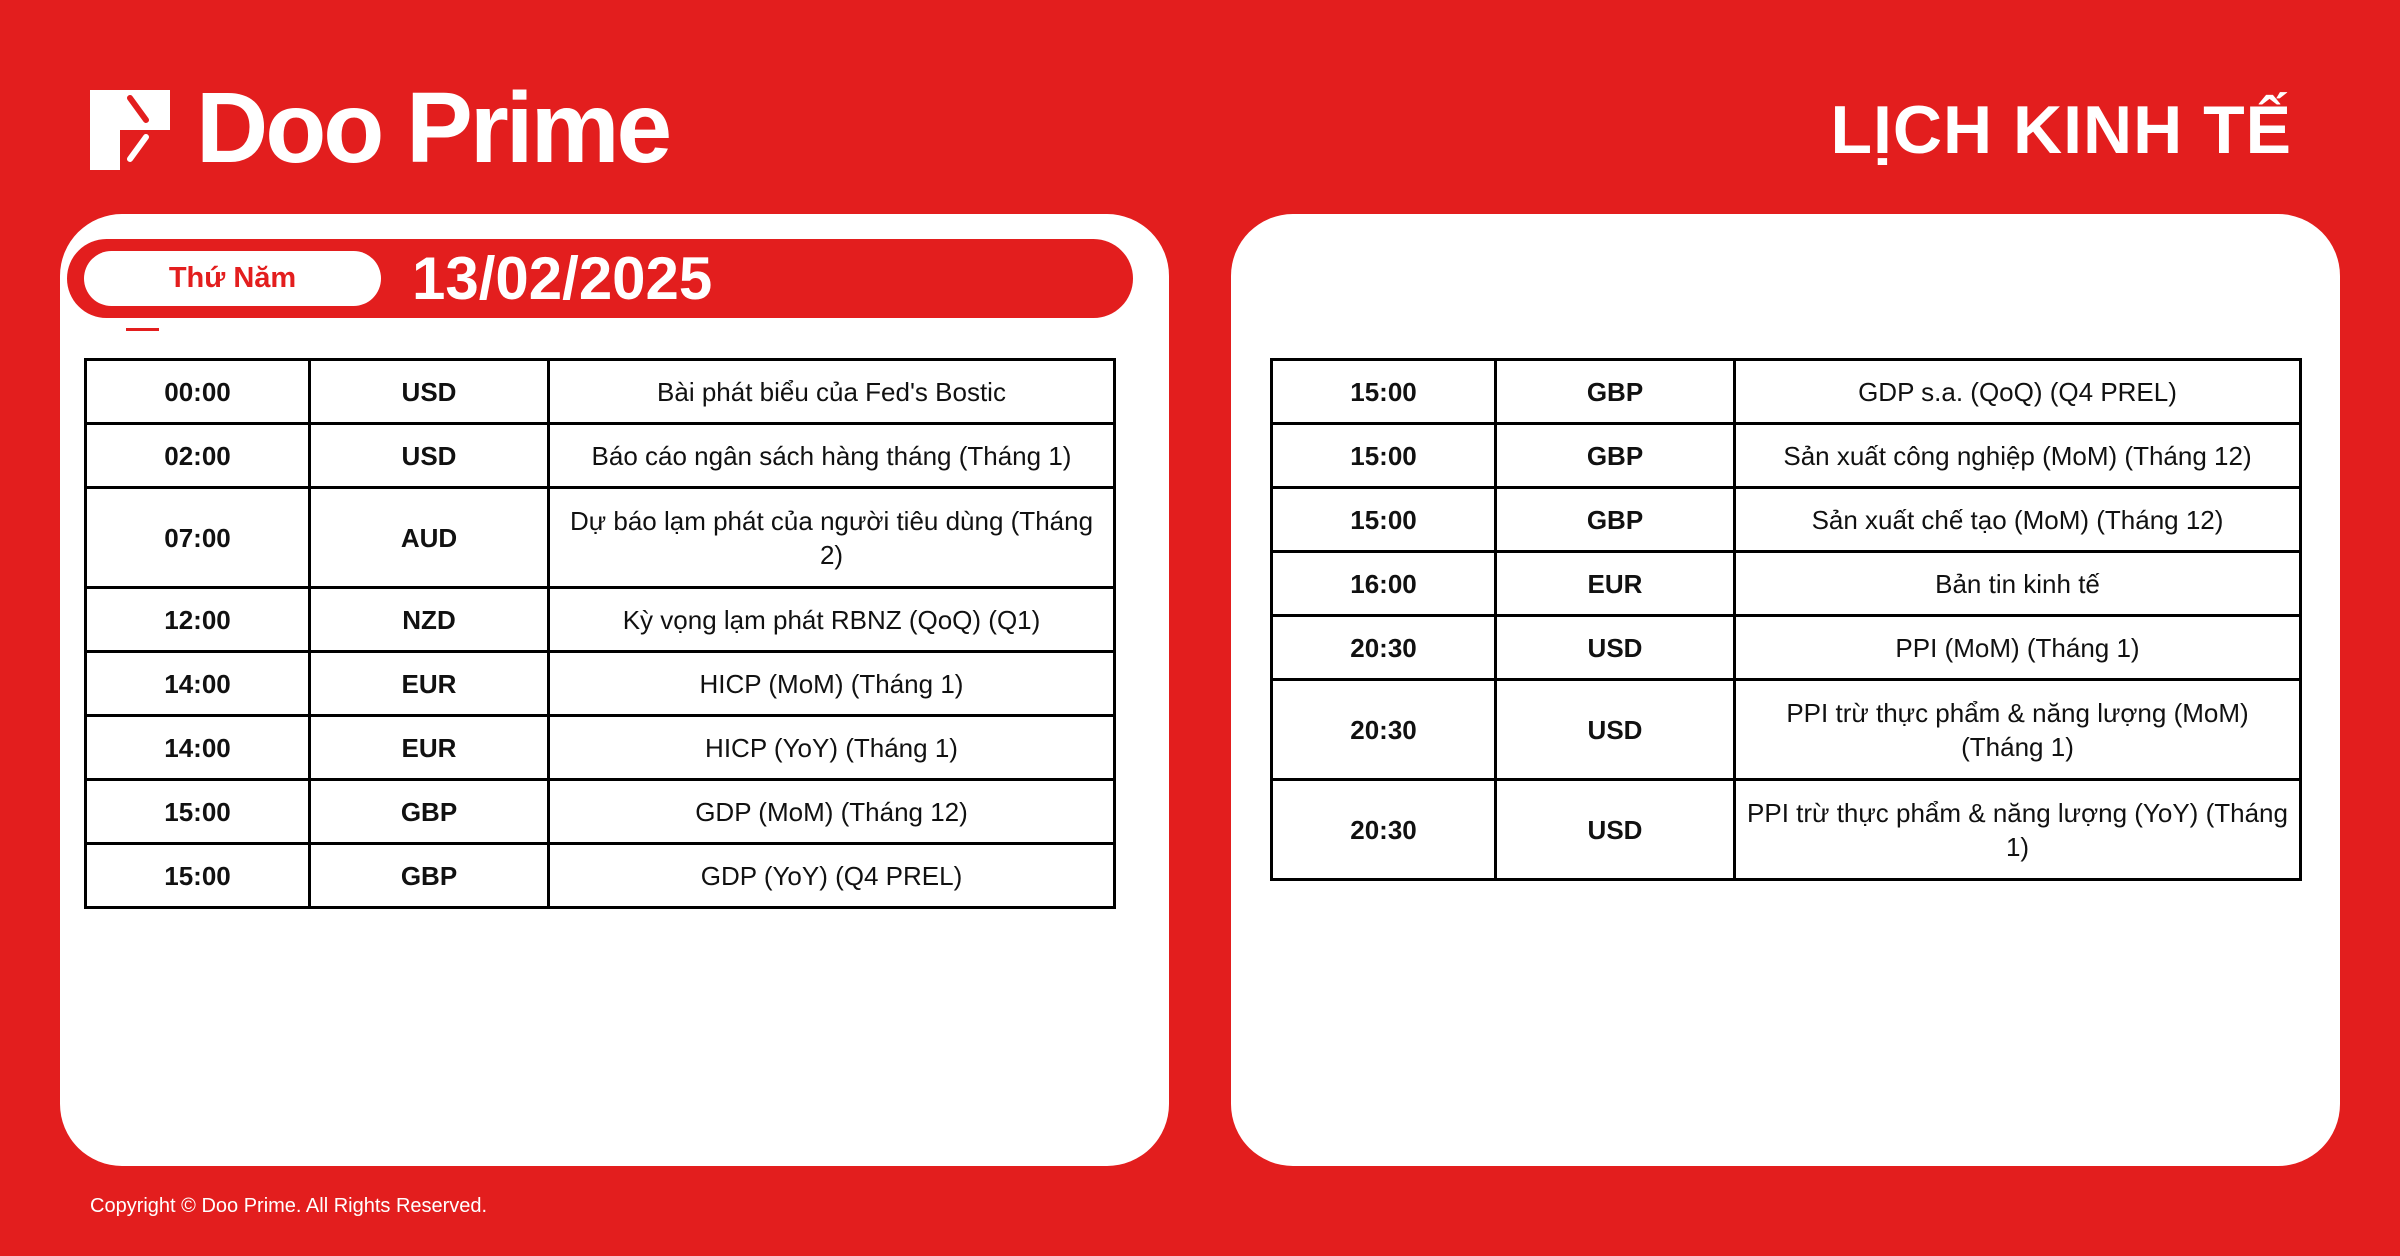  What do you see at coordinates (831, 455) in the screenshot?
I see `event-cell: Báo cáo ngân sách hàng tháng (Tháng 1)` at bounding box center [831, 455].